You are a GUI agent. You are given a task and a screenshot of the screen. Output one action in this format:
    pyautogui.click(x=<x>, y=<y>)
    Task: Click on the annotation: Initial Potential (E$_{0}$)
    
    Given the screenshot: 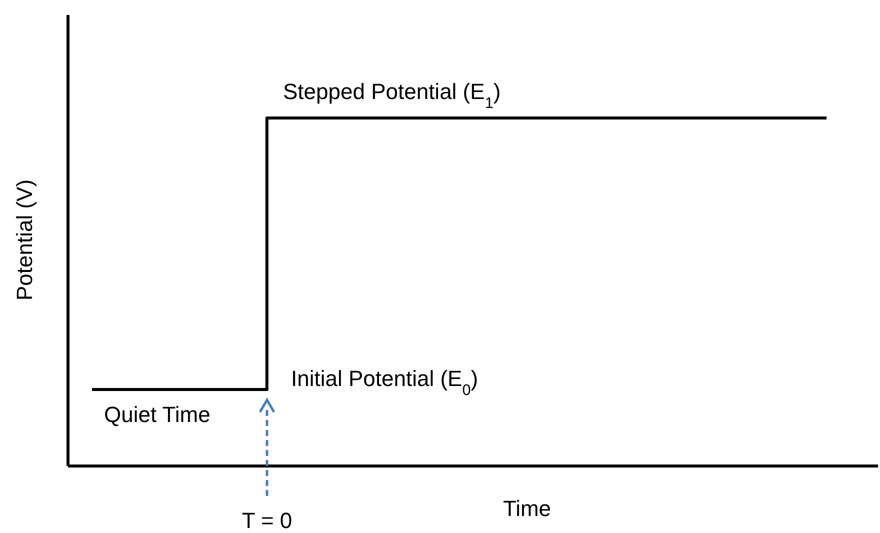 What is the action you would take?
    pyautogui.click(x=384, y=382)
    